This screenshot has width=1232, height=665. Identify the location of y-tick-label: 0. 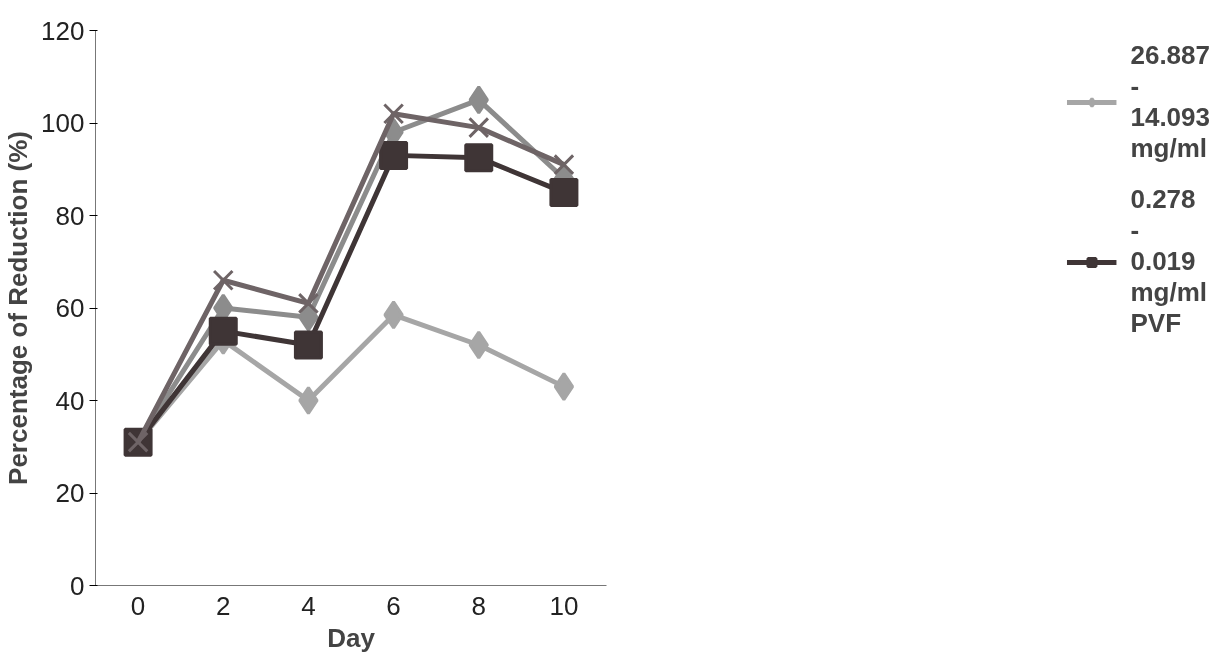
(77, 585).